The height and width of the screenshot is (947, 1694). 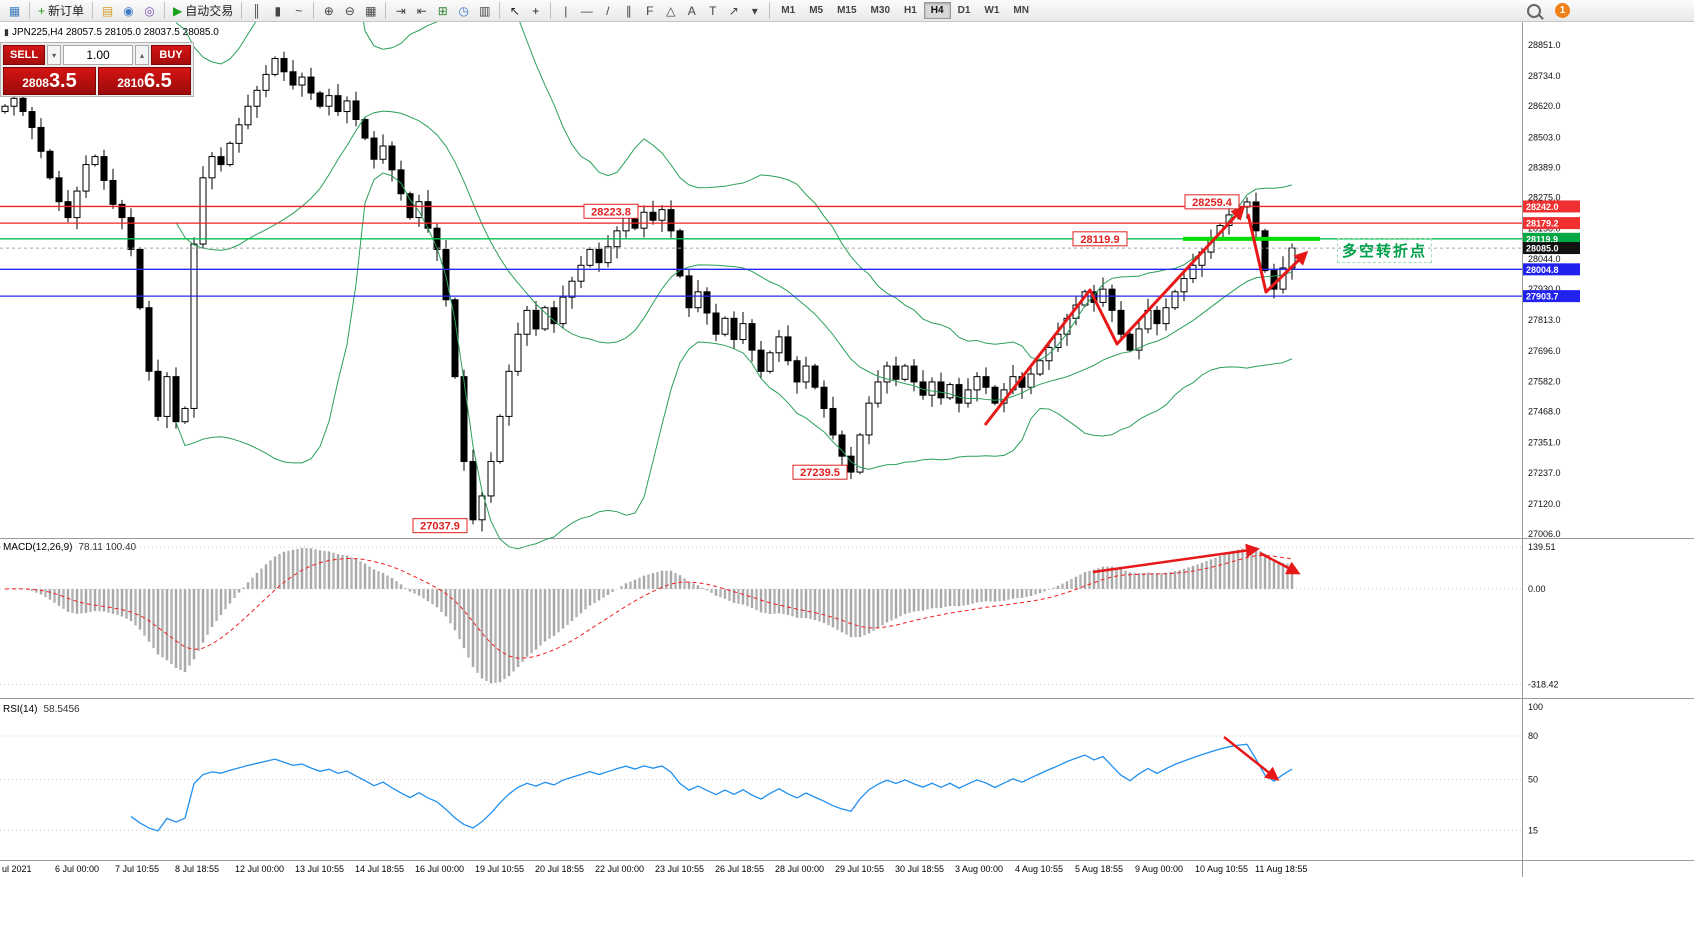 I want to click on candlestick-mini-icon: ▮, so click(x=6, y=32).